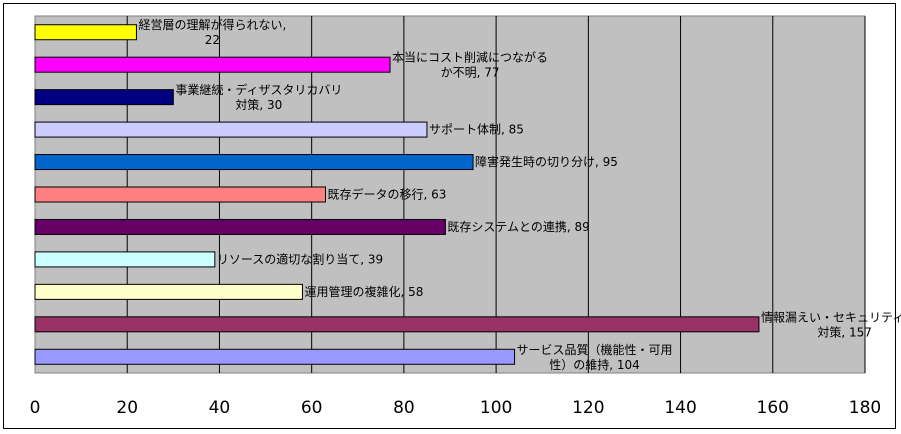 Image resolution: width=901 pixels, height=434 pixels. I want to click on bar-label-8: リソースの適切な割り当て, 39, so click(300, 258).